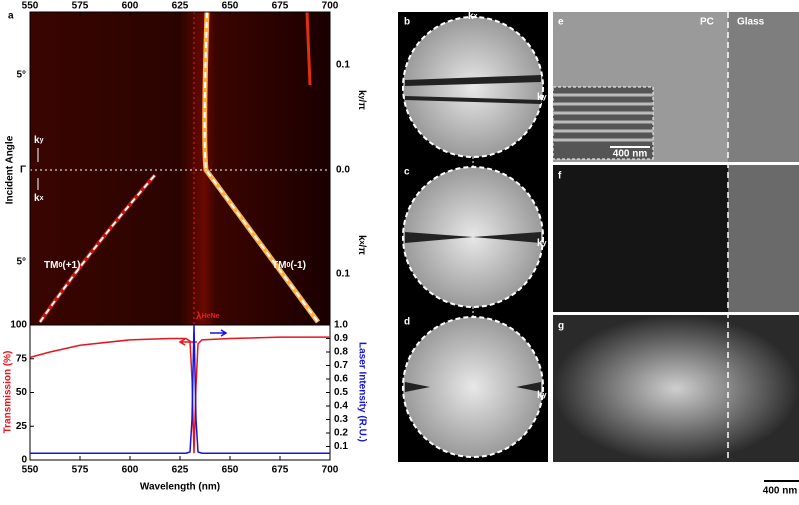  Describe the element at coordinates (341, 433) in the screenshot. I see `y2-tick-label: 0.2` at that location.